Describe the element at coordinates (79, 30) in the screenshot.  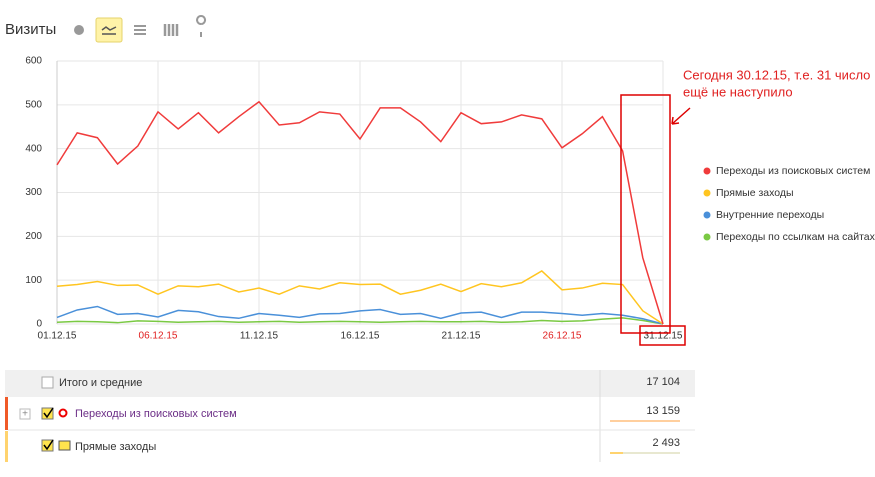
I see `icon-pie` at that location.